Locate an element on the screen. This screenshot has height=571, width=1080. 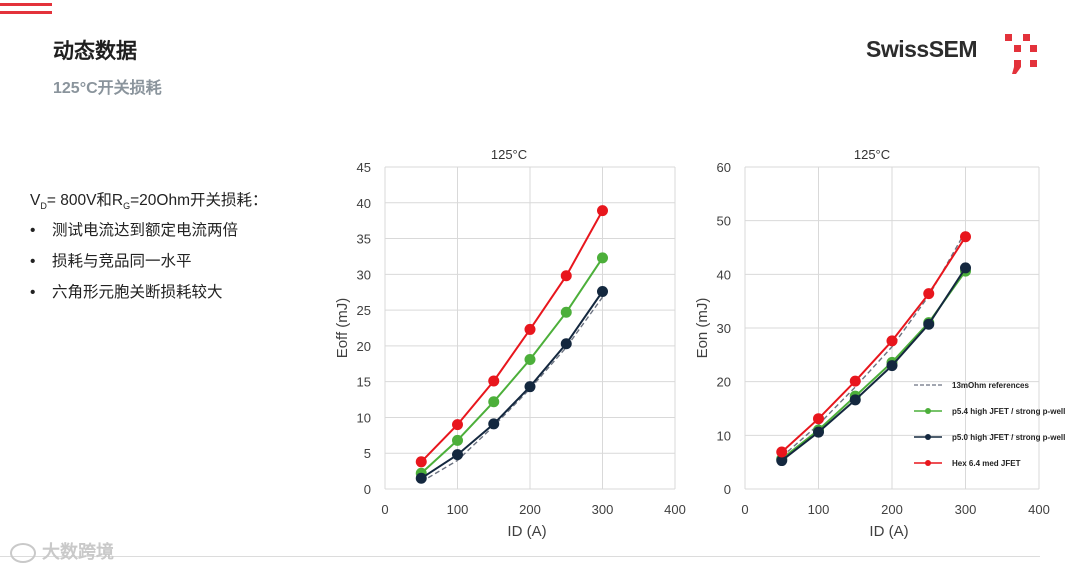
vd-symbol: V is located at coordinates (35, 200).